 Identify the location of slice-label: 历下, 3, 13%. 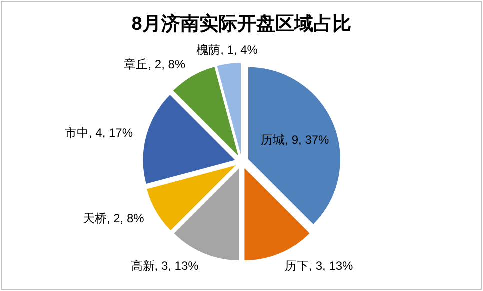
(319, 266).